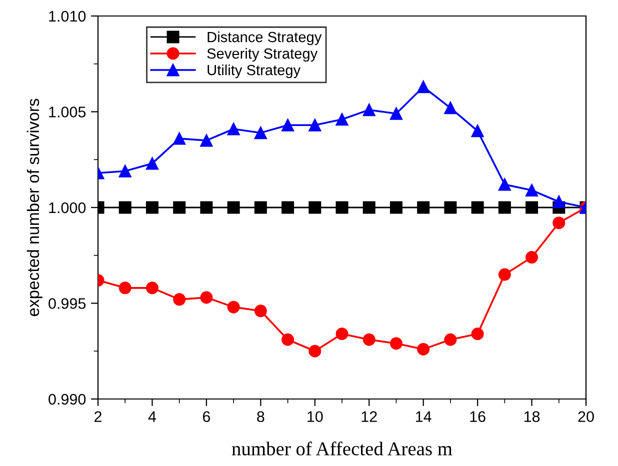  What do you see at coordinates (369, 416) in the screenshot?
I see `x-tick-label: 12` at bounding box center [369, 416].